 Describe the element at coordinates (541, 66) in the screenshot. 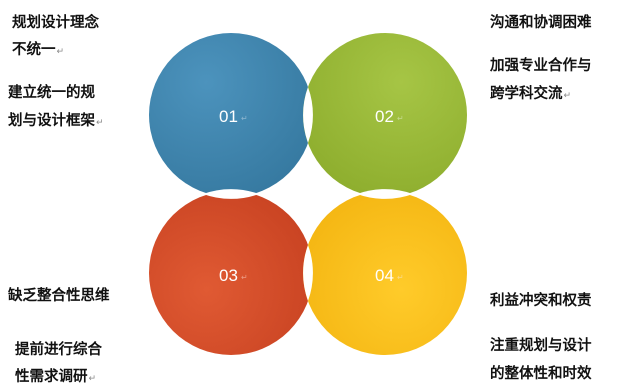

I see `tr-solution-line1: 加强专业合作与` at that location.